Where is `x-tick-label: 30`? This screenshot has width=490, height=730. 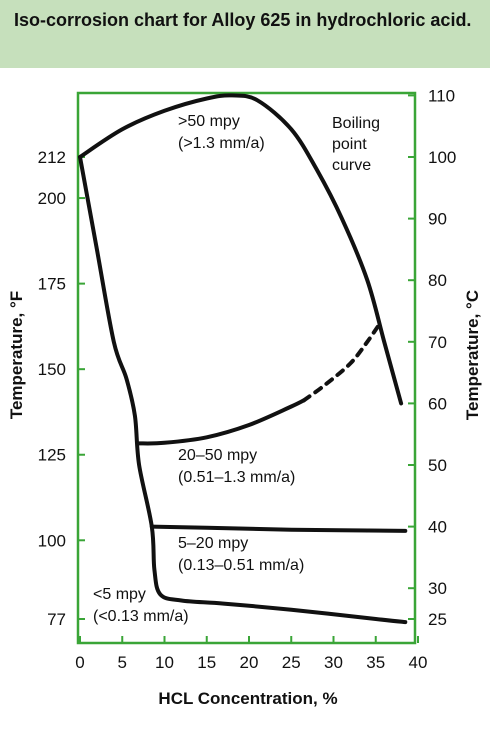
x-tick-label: 30 is located at coordinates (333, 662).